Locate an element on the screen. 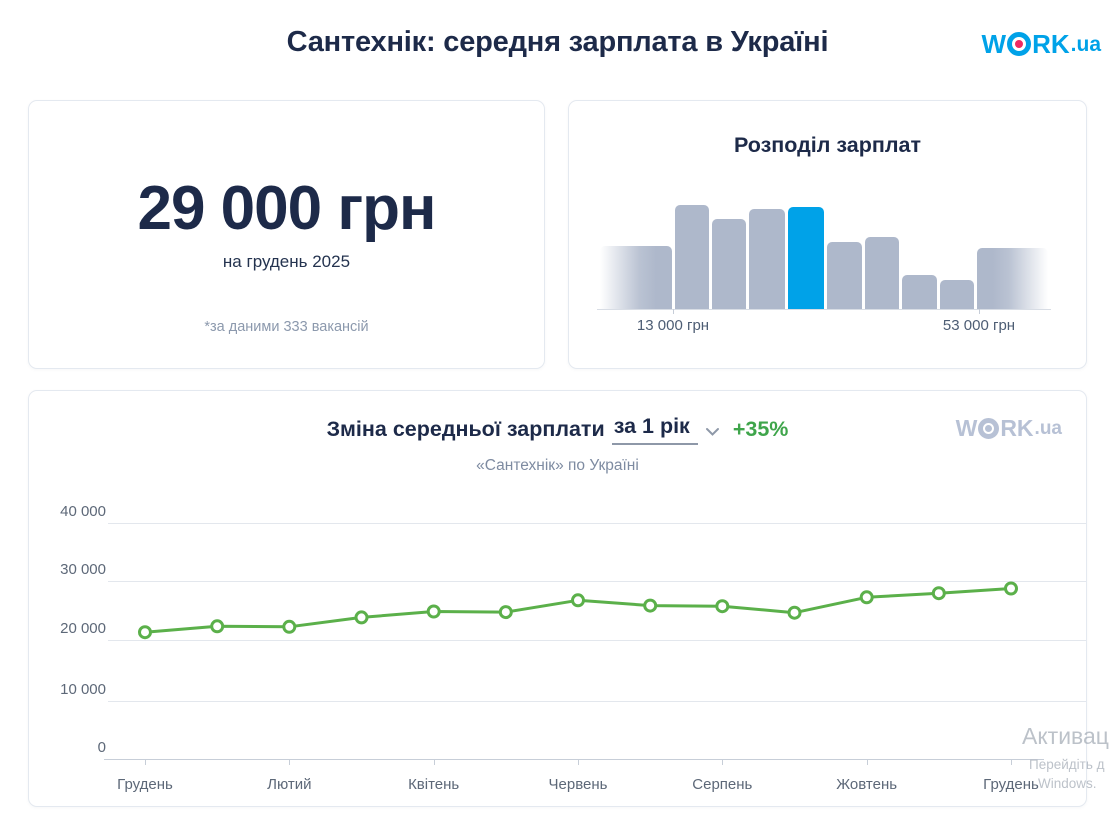  y-axis-label: 20 000 is located at coordinates (83, 628).